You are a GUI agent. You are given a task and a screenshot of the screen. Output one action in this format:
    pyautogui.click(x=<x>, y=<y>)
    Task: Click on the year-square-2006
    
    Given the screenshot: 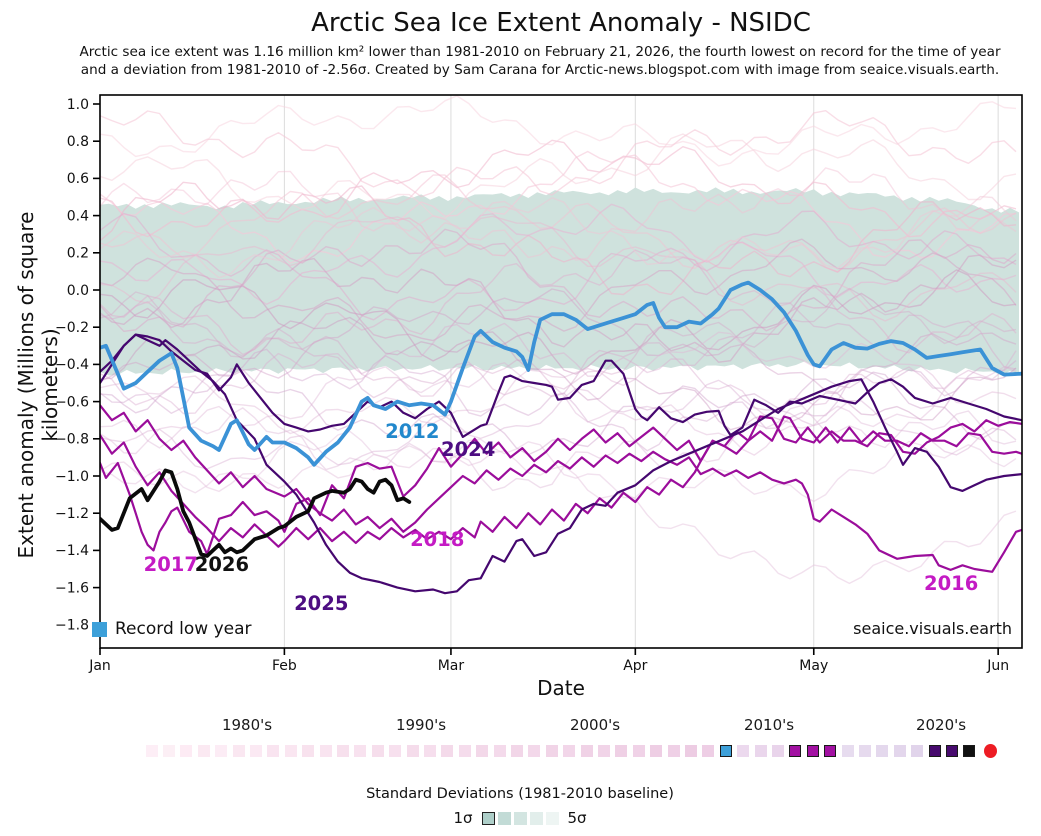 What is the action you would take?
    pyautogui.click(x=621, y=751)
    